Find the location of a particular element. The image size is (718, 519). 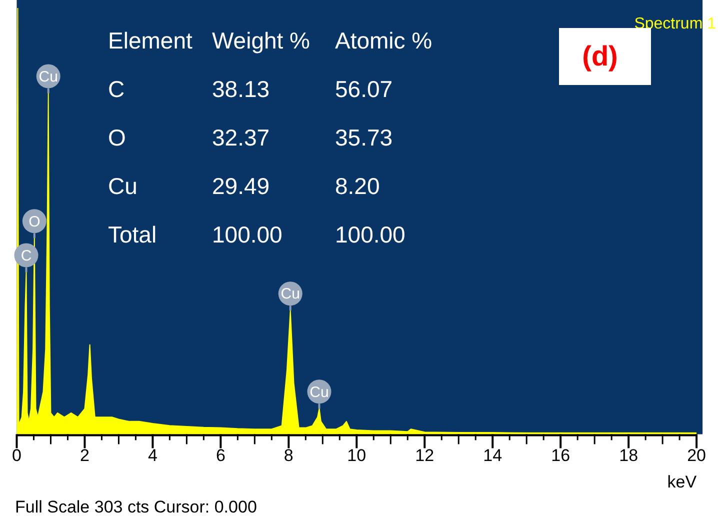

annotation: 56.07 is located at coordinates (364, 89).